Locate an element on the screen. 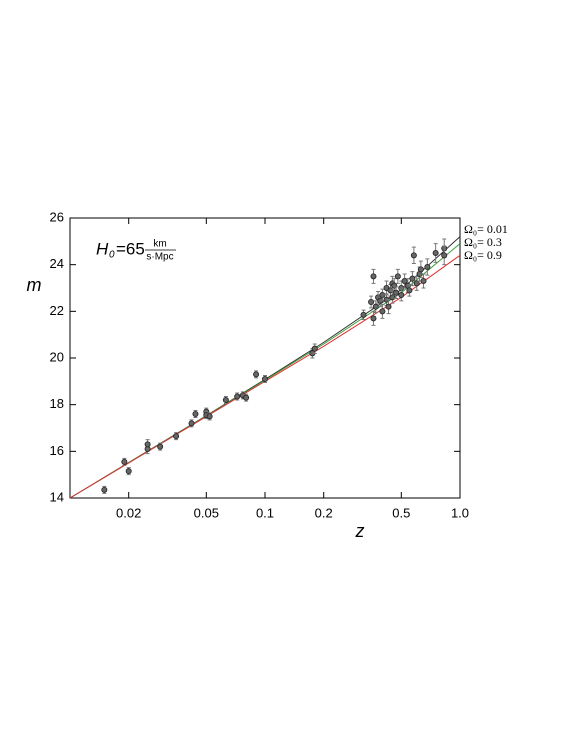 Image resolution: width=573 pixels, height=742 pixels. annotation-num: km is located at coordinates (159, 244).